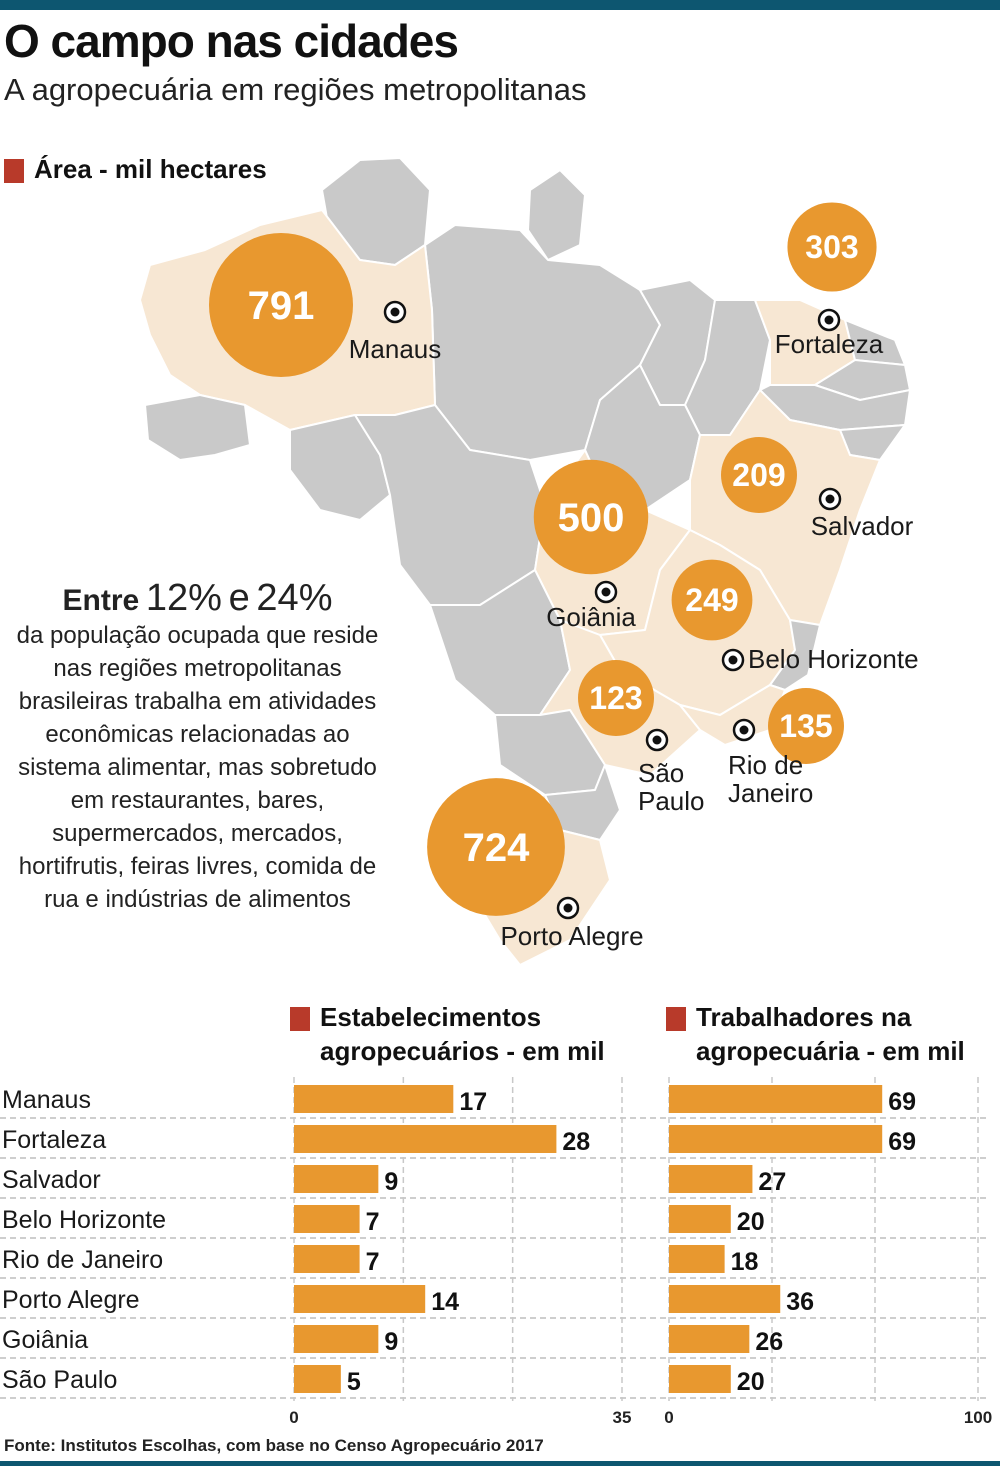 This screenshot has height=1466, width=1000. Describe the element at coordinates (795, 616) in the screenshot. I see `city-belo-horizonte: 249 Belo Horizonte` at that location.